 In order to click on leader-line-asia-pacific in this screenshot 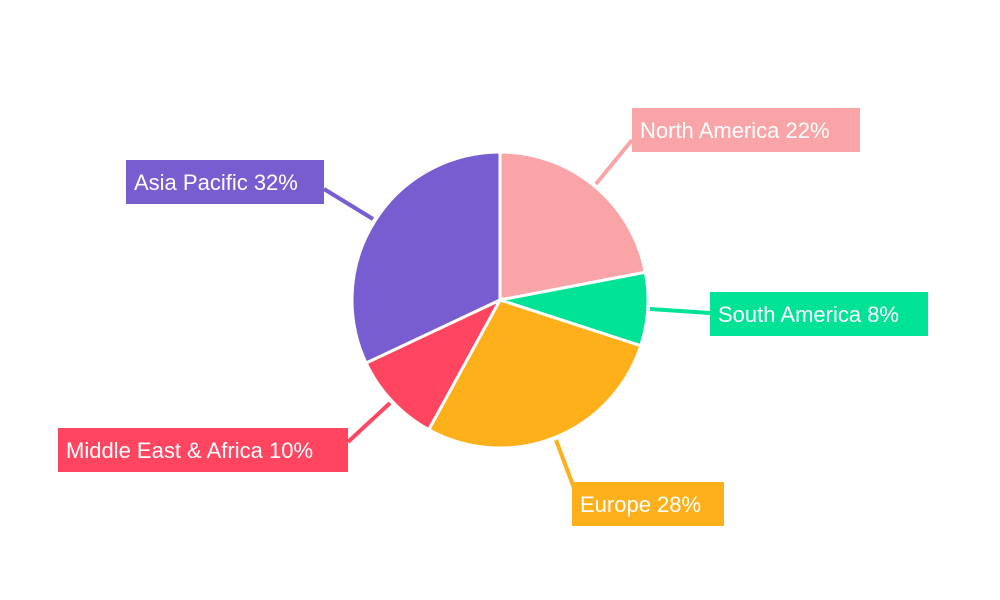, I will do `click(348, 204)`.